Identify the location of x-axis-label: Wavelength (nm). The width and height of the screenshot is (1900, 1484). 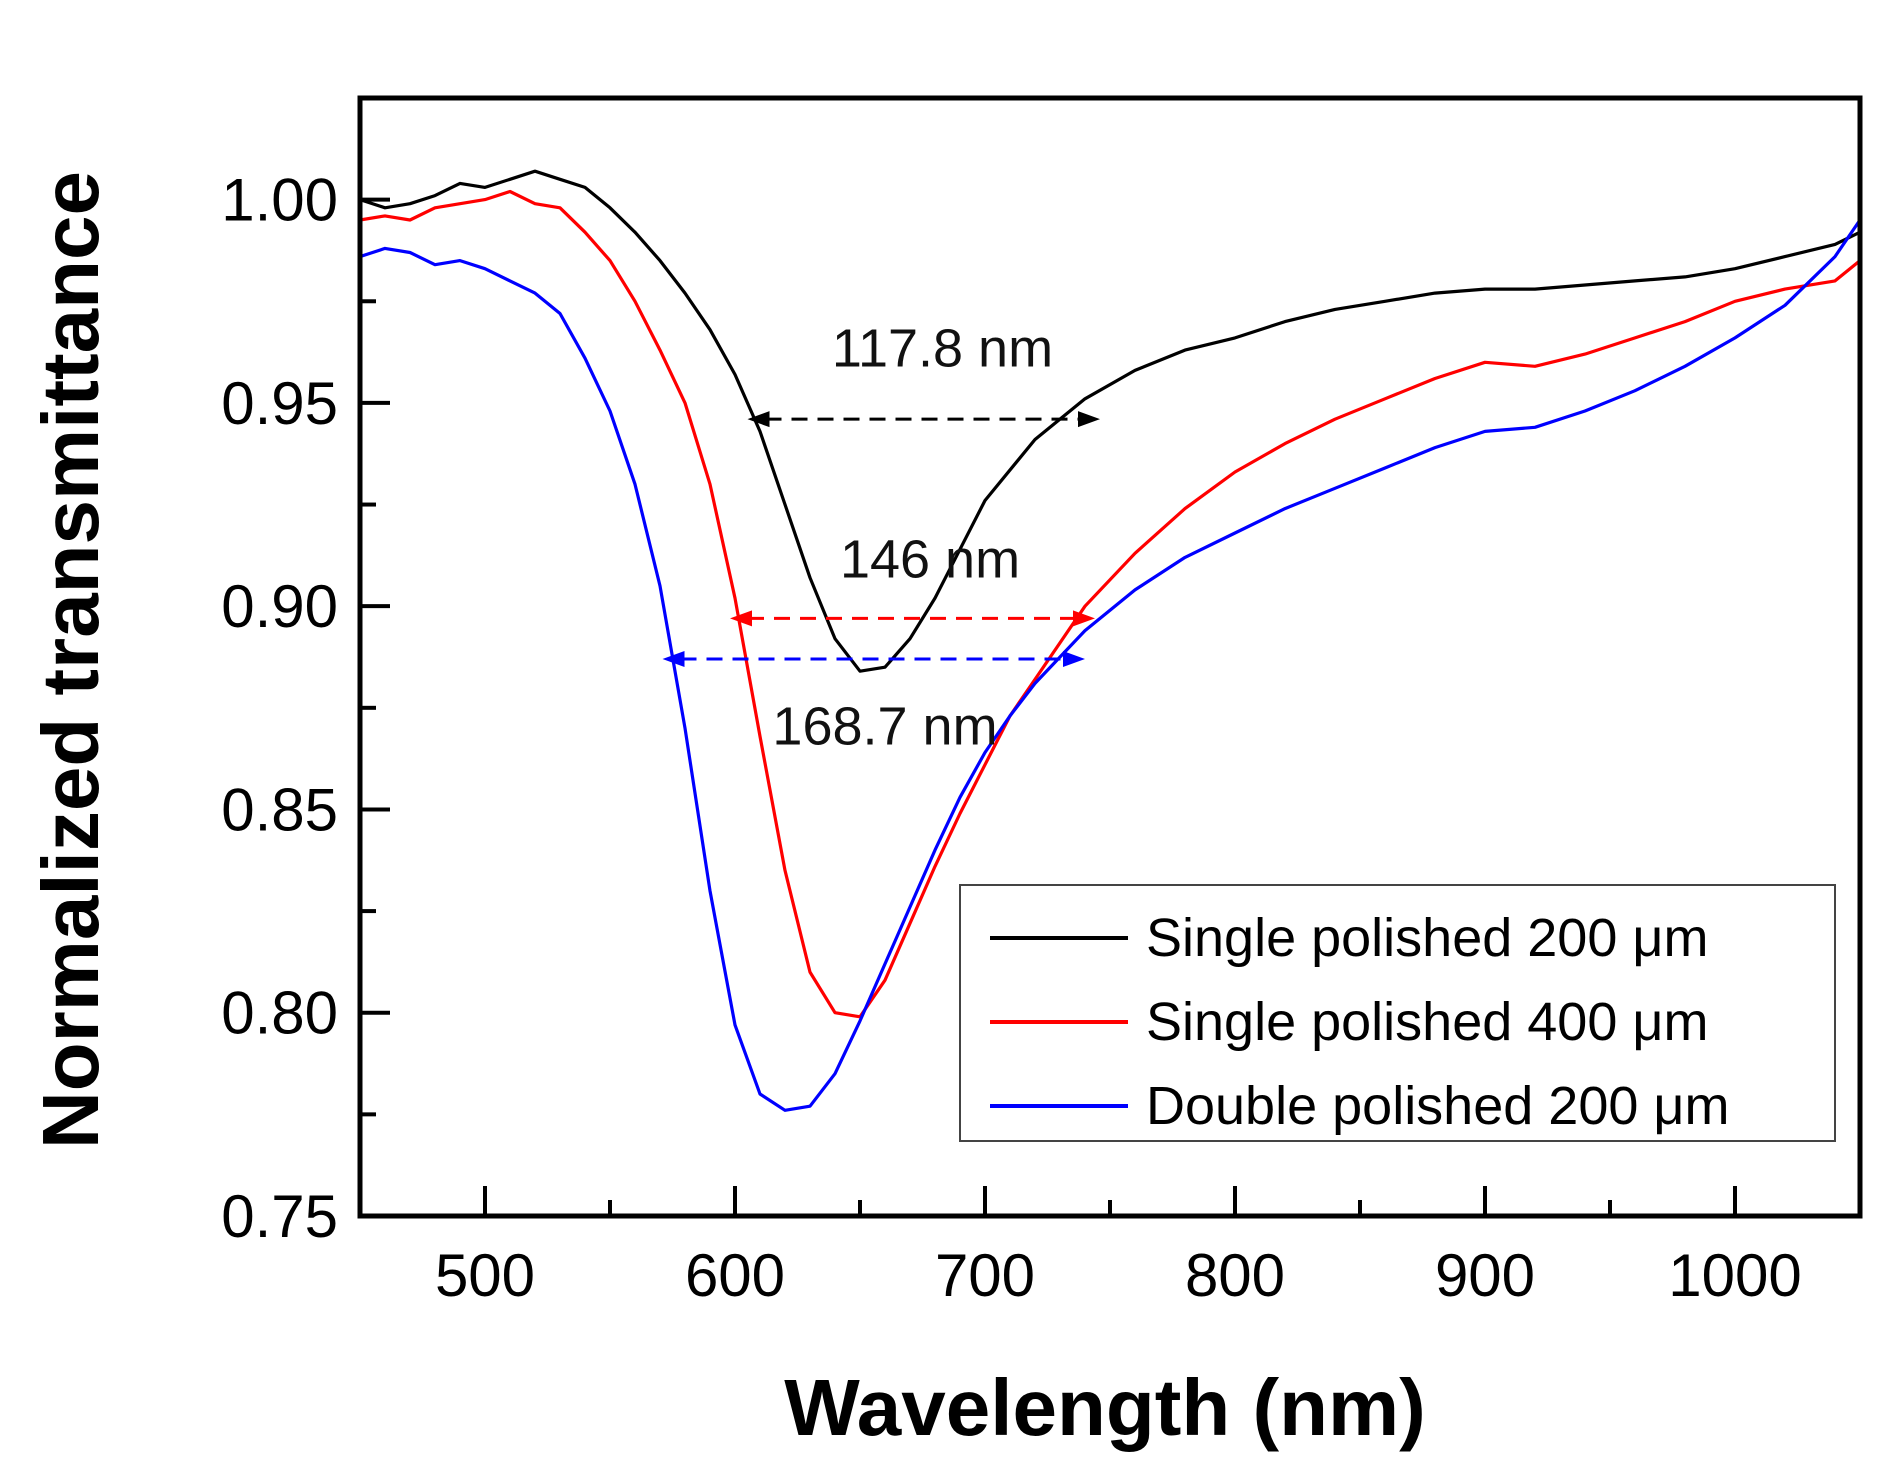
(1104, 1407).